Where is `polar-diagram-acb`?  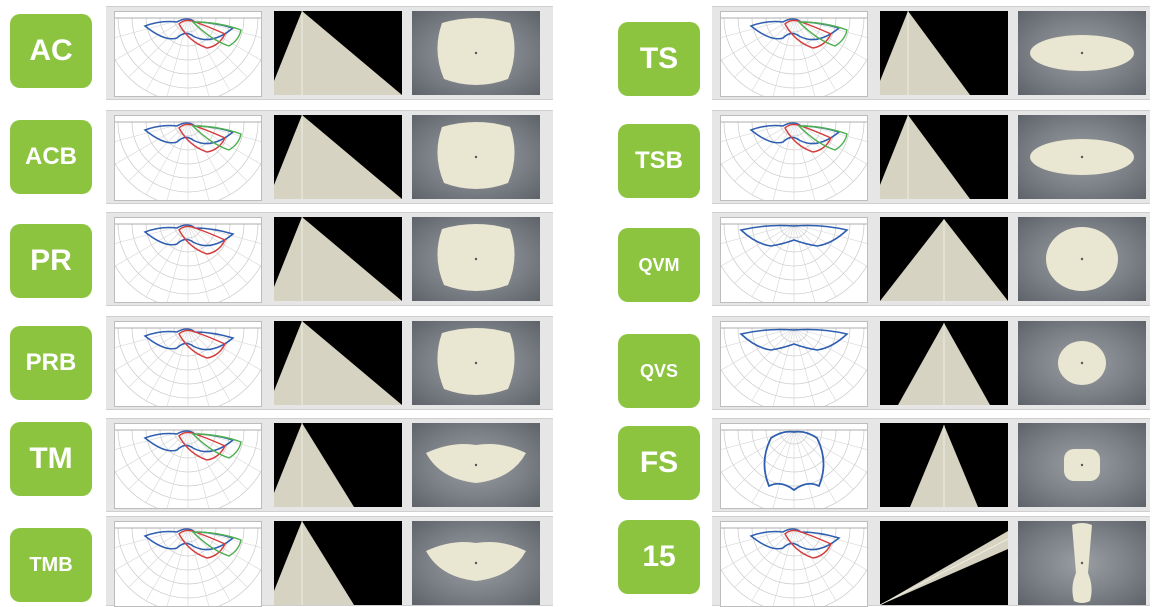 polar-diagram-acb is located at coordinates (188, 158).